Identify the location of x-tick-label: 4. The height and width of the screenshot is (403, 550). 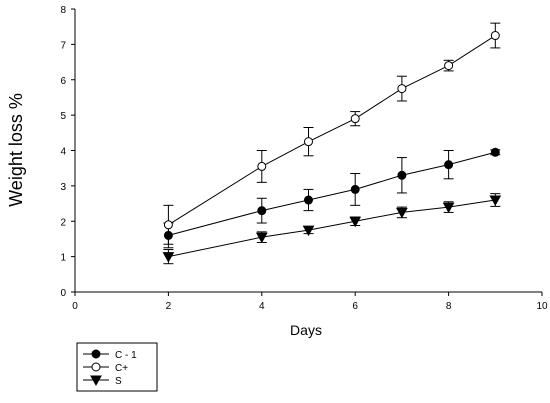
(262, 306).